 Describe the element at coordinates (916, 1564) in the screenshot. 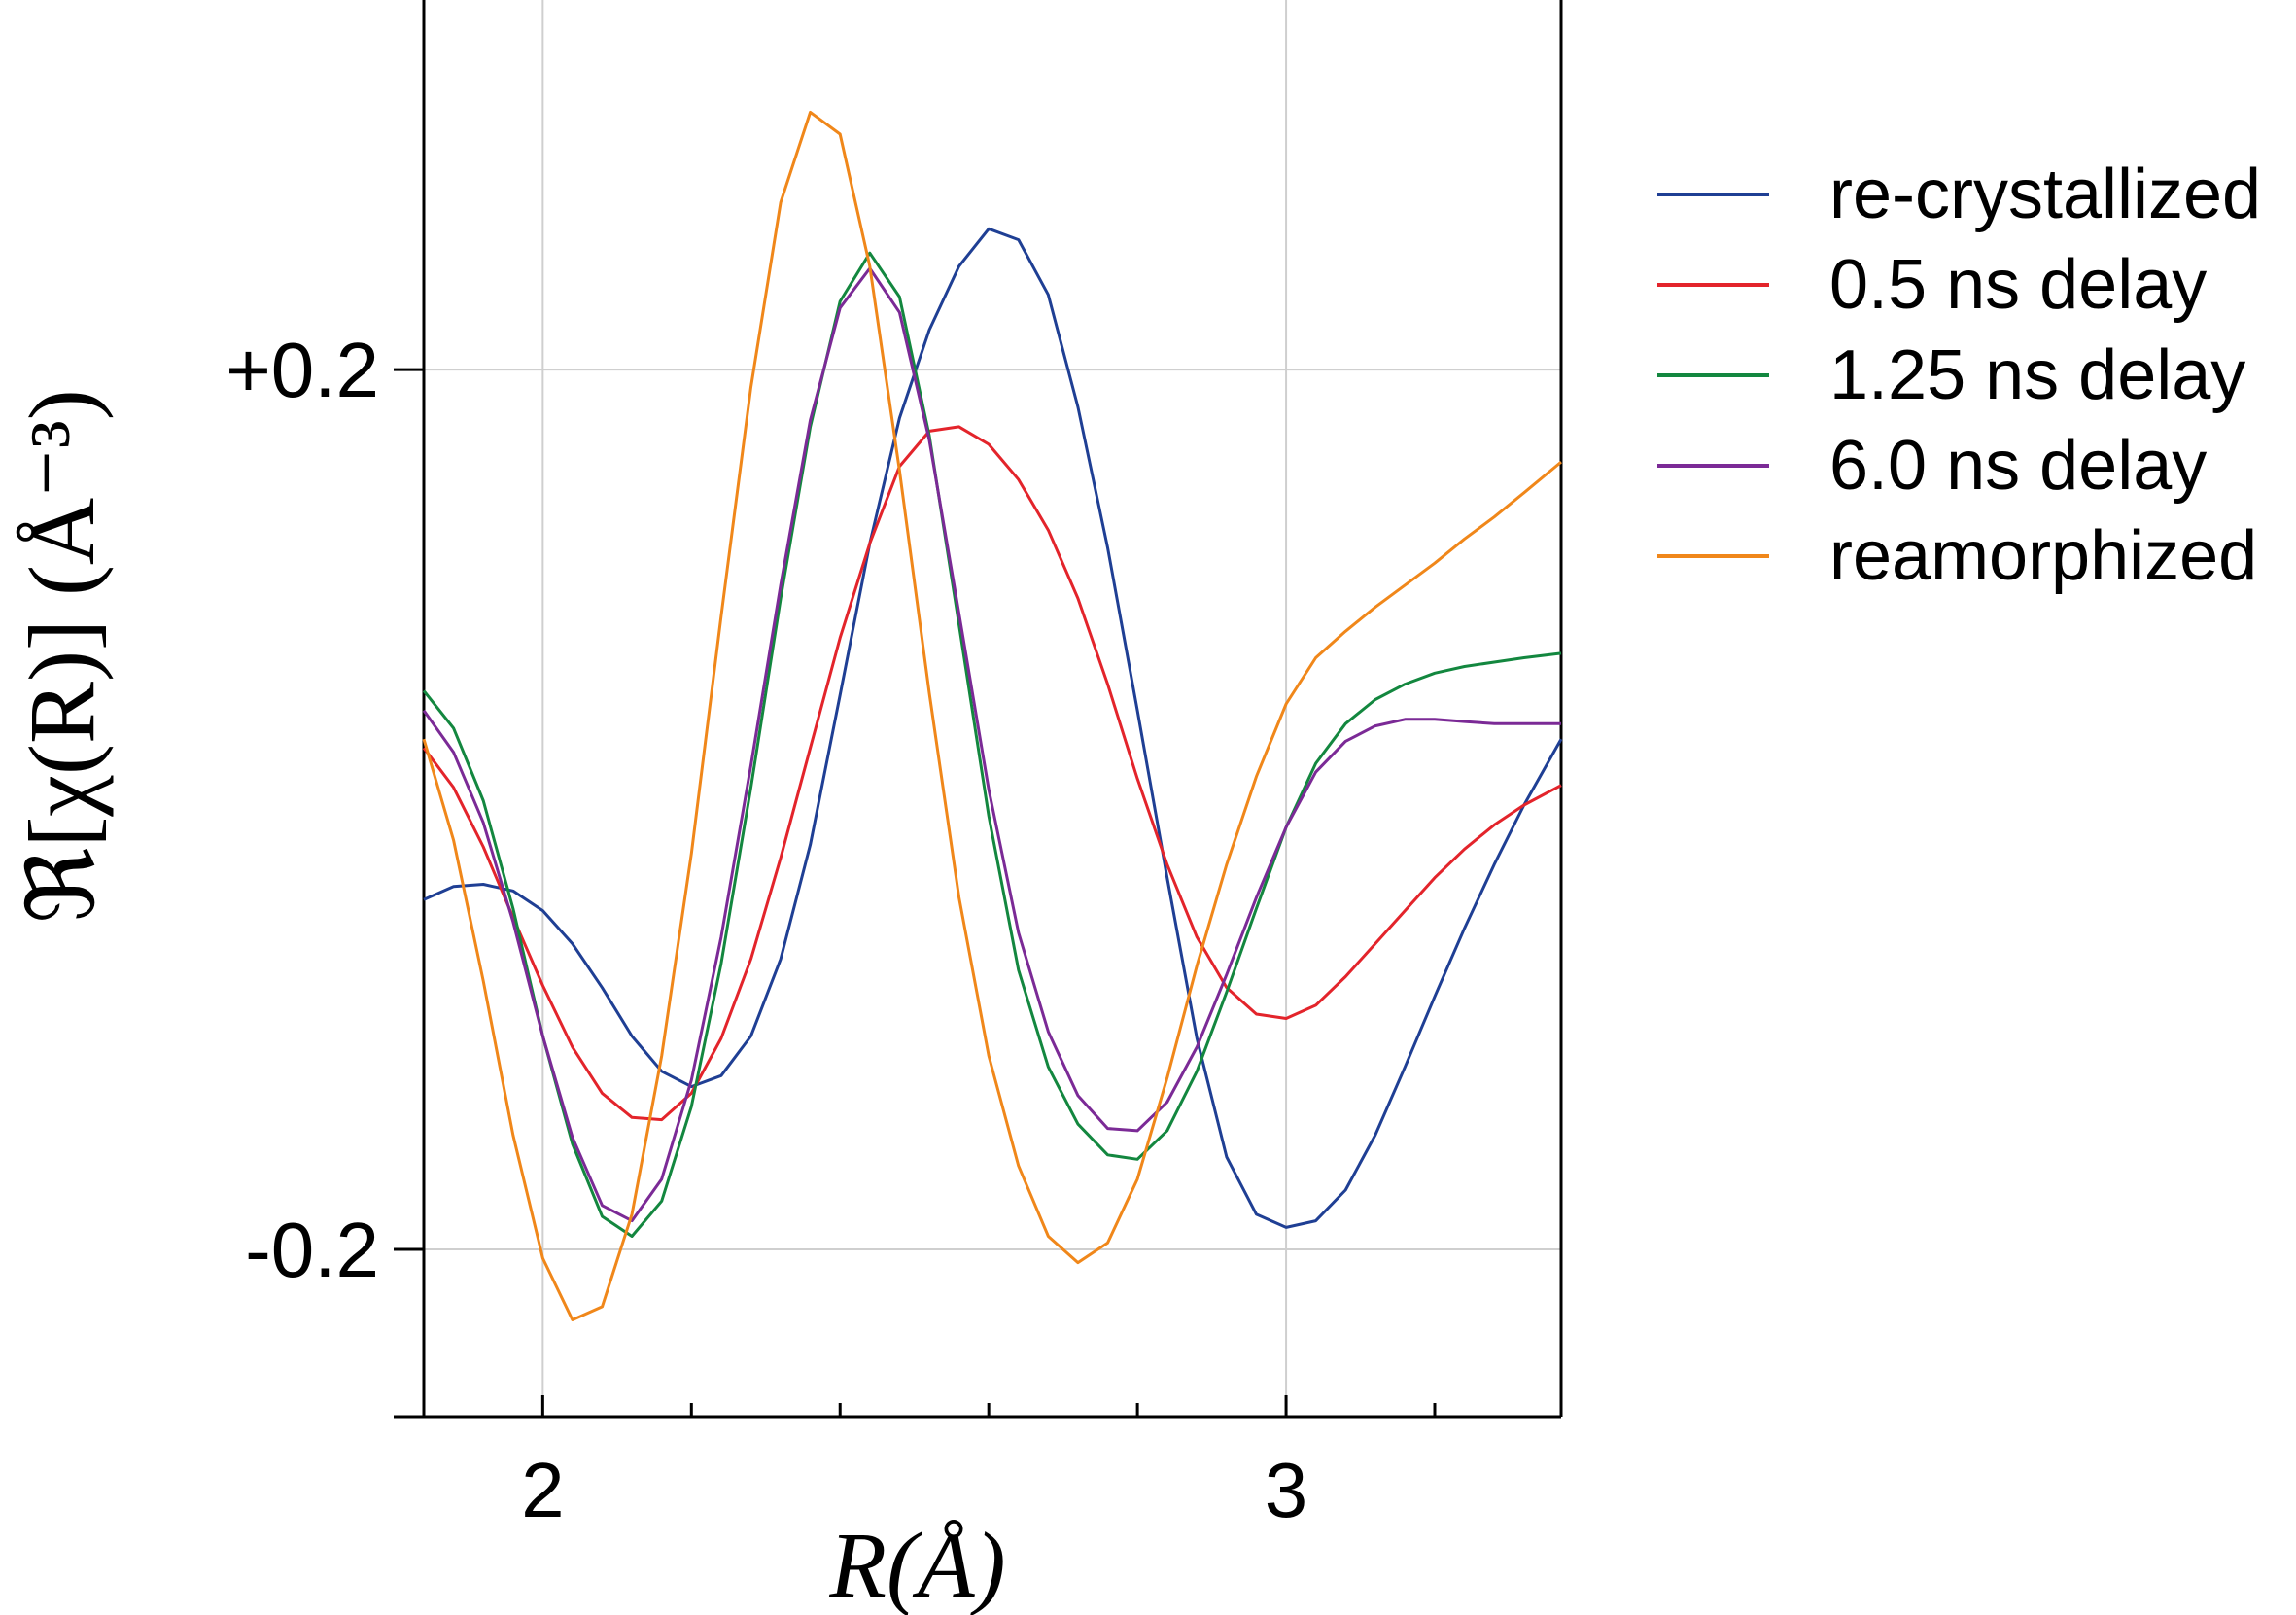

I see `x-axis-label: R(Å)` at that location.